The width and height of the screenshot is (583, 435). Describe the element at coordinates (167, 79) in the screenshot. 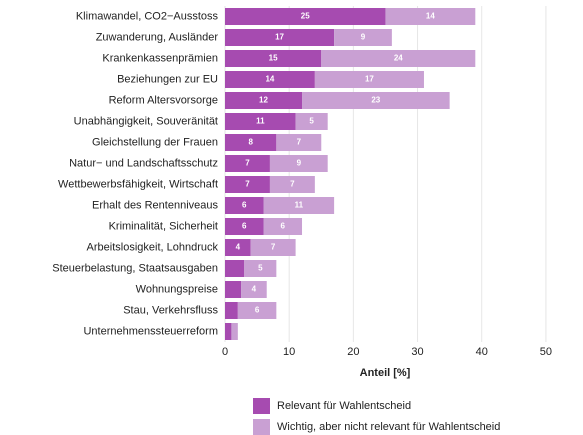

I see `y-tick-label: Beziehungen zur EU` at that location.